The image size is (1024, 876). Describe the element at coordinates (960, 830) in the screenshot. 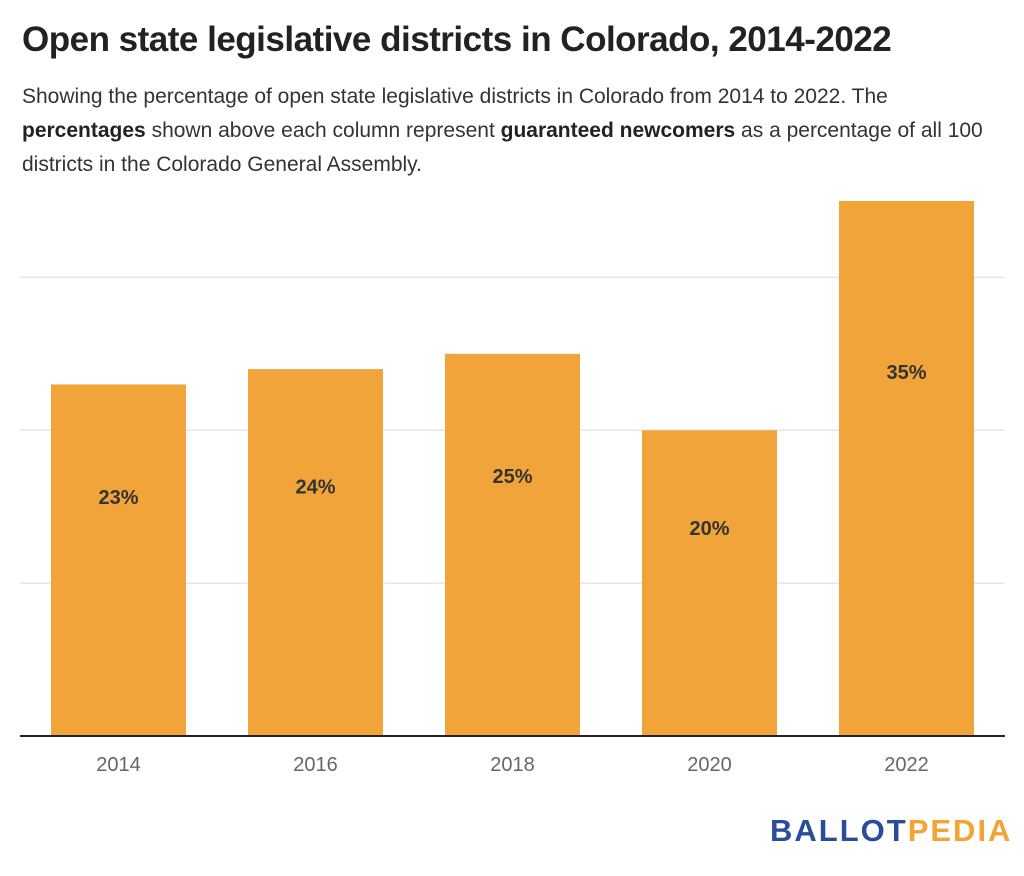

I see `logo-part-pedia: PEDIA` at that location.